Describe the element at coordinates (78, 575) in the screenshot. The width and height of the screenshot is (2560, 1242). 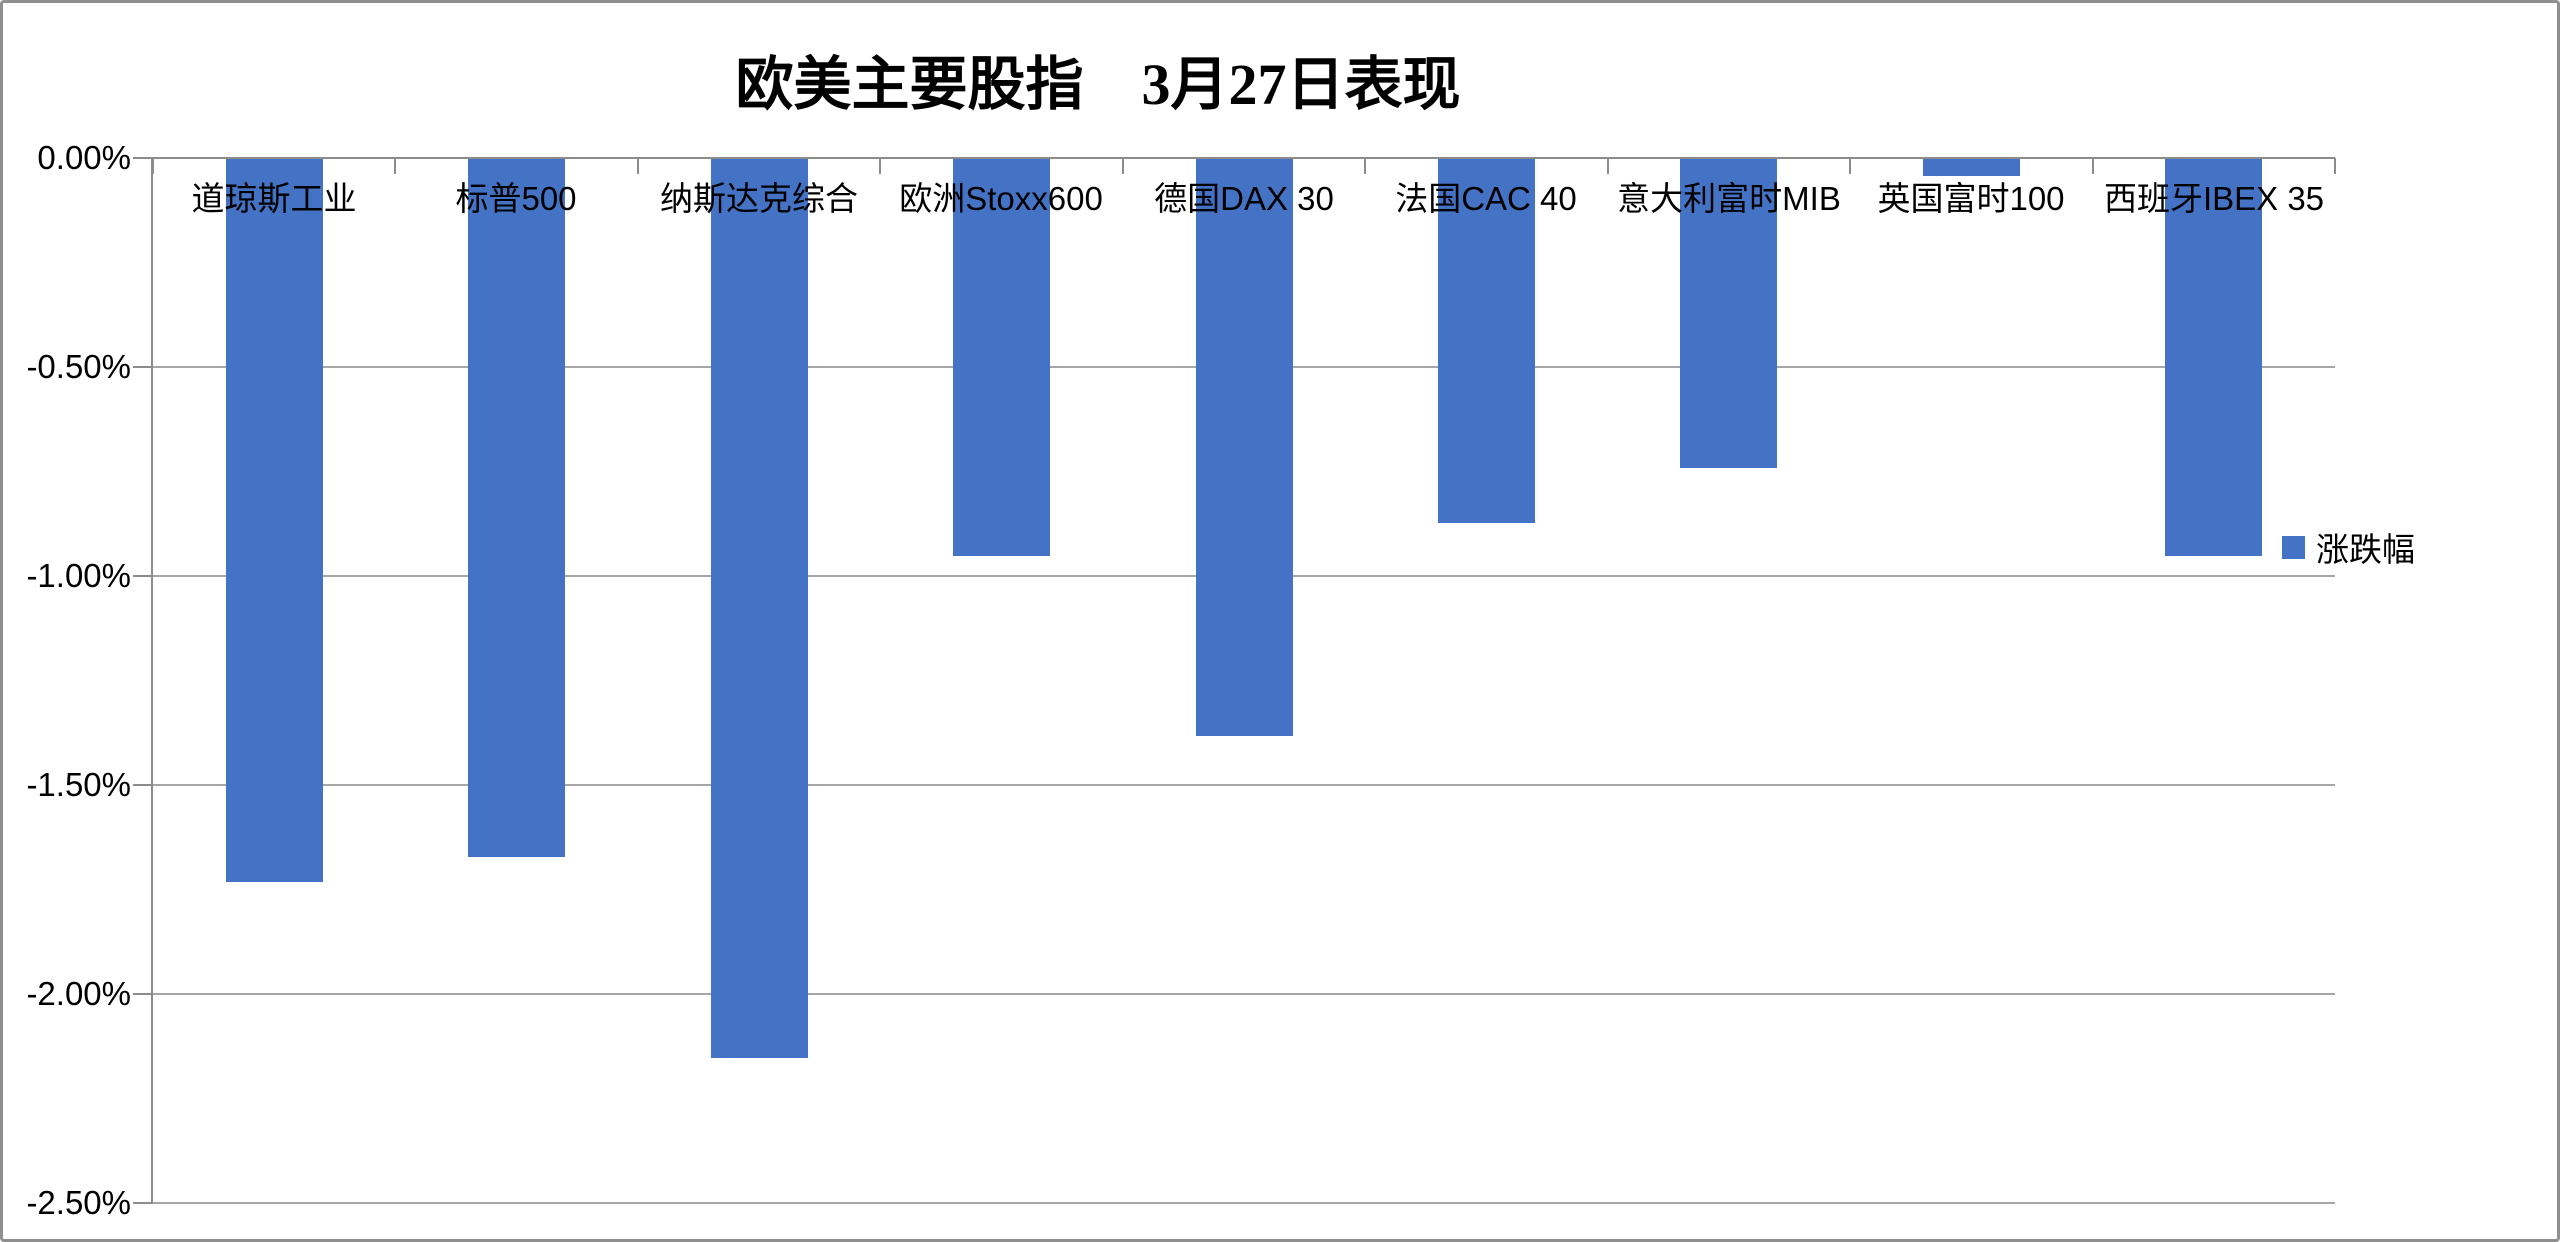
I see `y-axis-label: -1.00%` at that location.